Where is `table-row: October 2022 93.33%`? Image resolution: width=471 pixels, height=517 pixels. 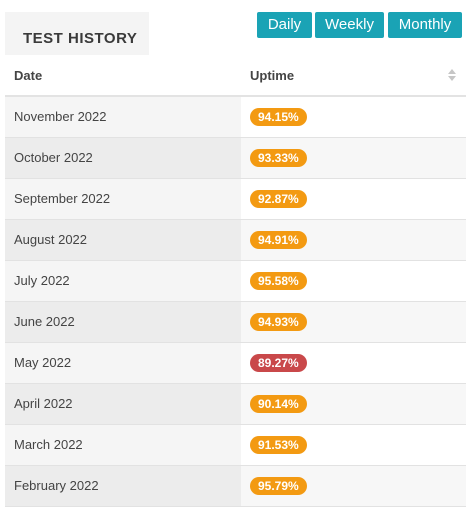 table-row: October 2022 93.33% is located at coordinates (235, 158).